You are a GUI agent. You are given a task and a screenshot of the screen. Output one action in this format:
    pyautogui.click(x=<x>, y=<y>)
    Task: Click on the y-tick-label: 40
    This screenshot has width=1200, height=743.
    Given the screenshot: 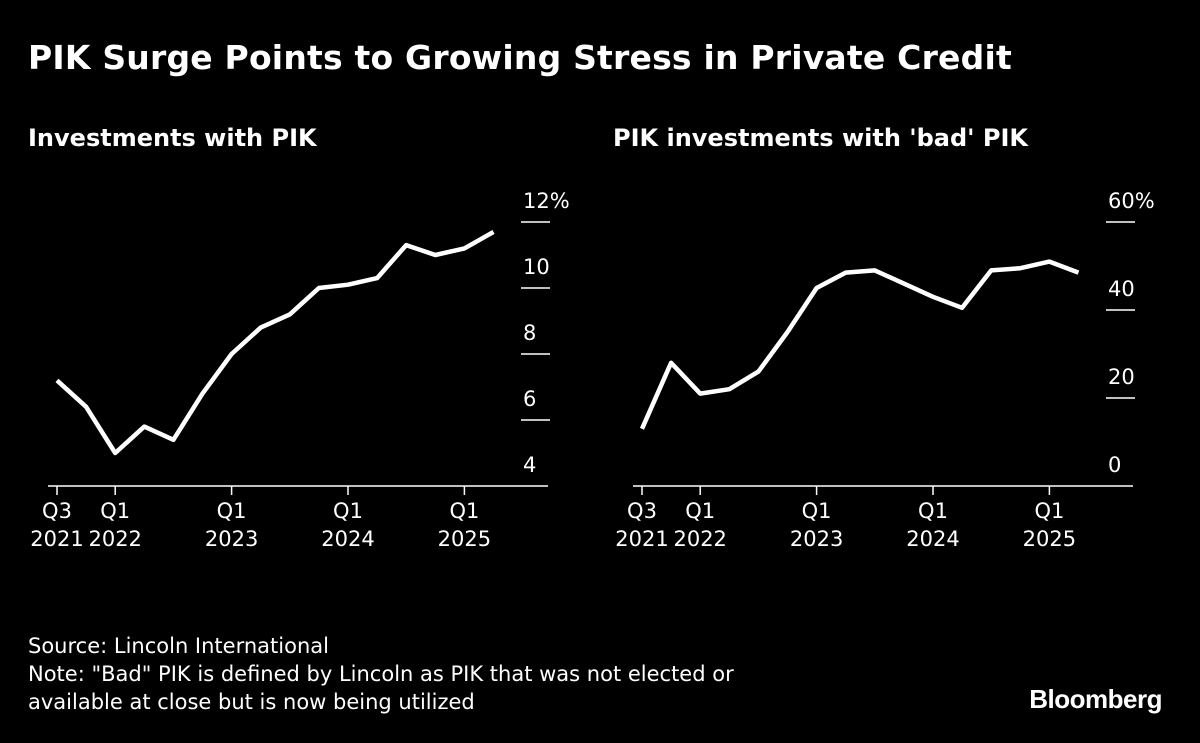 What is the action you would take?
    pyautogui.click(x=1121, y=289)
    